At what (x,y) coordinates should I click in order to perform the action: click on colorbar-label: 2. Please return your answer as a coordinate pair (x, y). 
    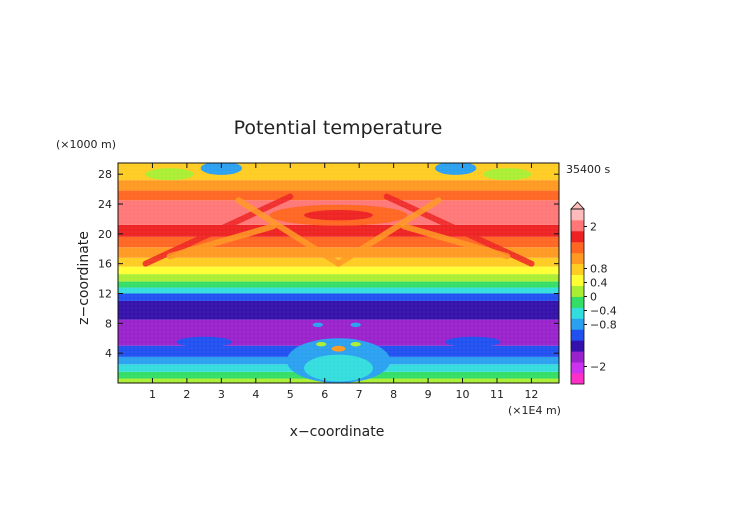
    Looking at the image, I should click on (593, 227).